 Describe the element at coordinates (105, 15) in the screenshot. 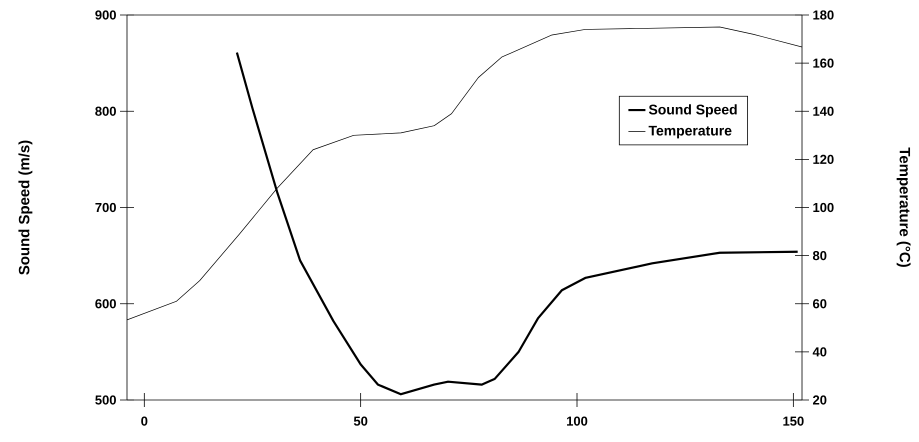

I see `y-tick-label: 900` at that location.